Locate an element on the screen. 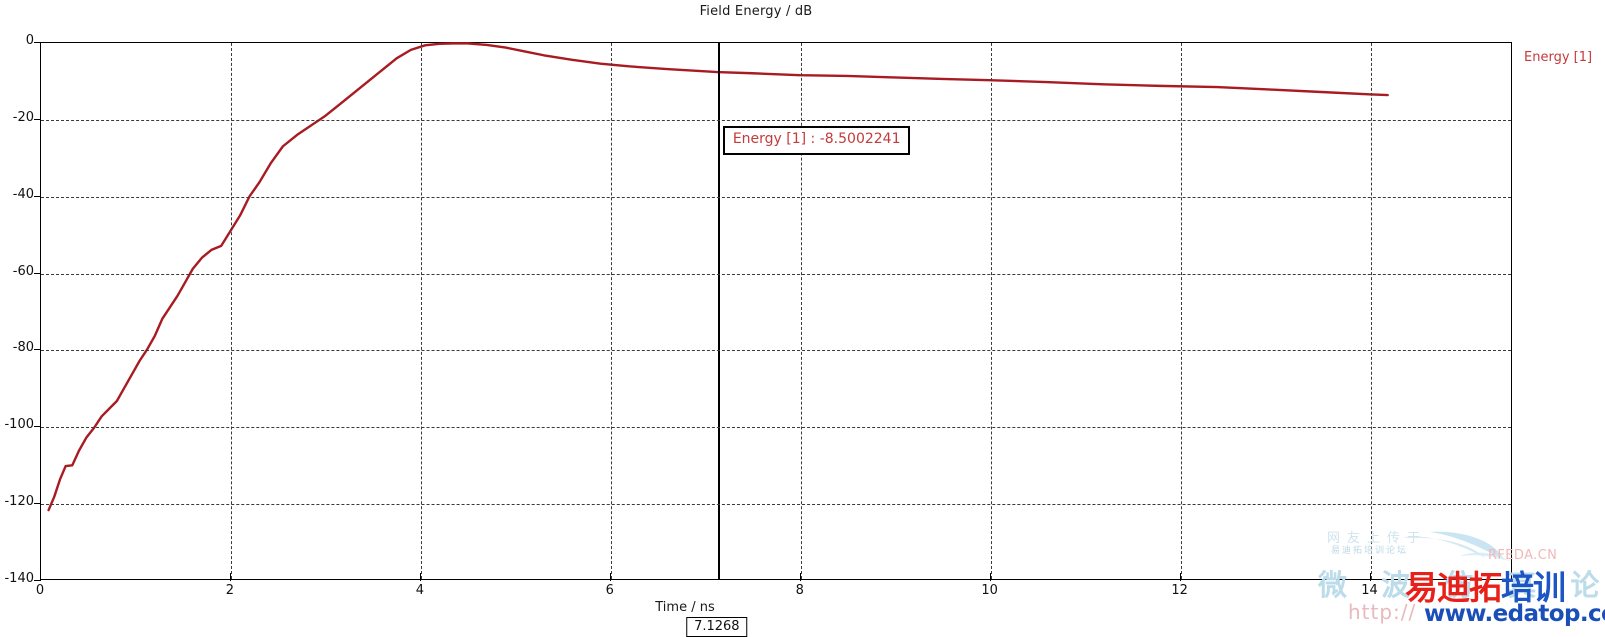 Image resolution: width=1605 pixels, height=637 pixels. x-axis-tick-label: 2 is located at coordinates (230, 590).